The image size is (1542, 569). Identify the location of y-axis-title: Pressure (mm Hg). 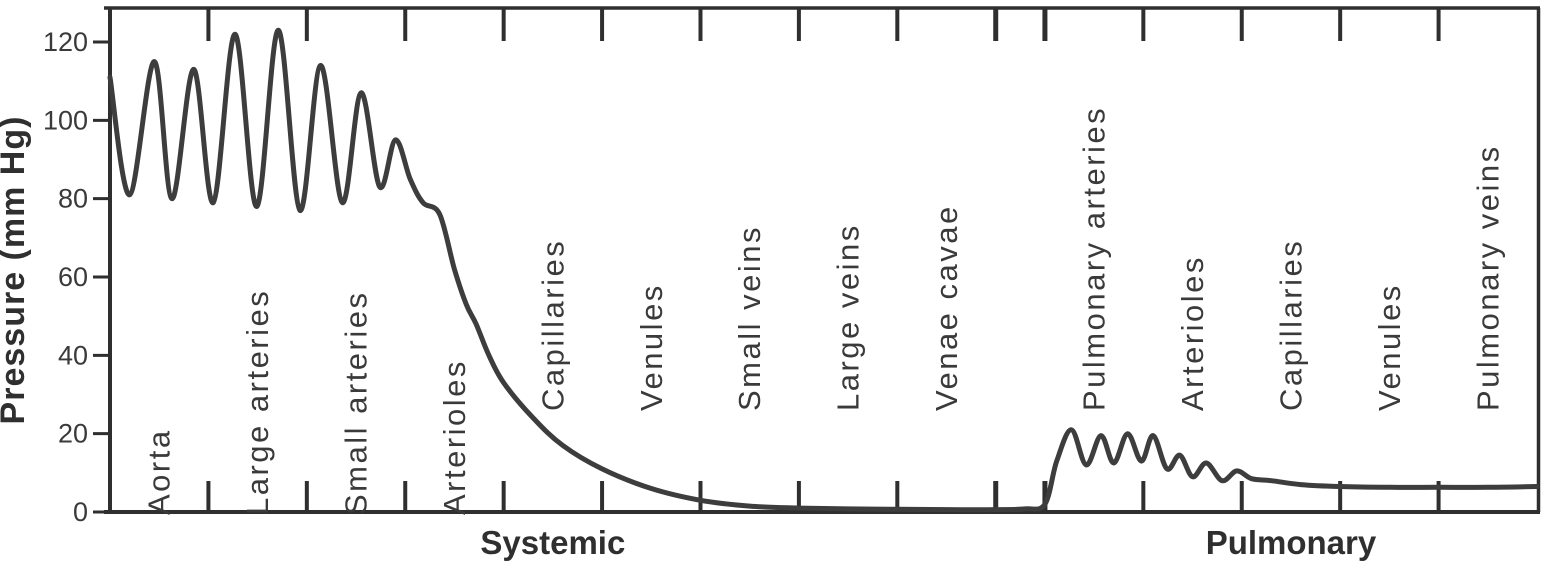
(16, 270).